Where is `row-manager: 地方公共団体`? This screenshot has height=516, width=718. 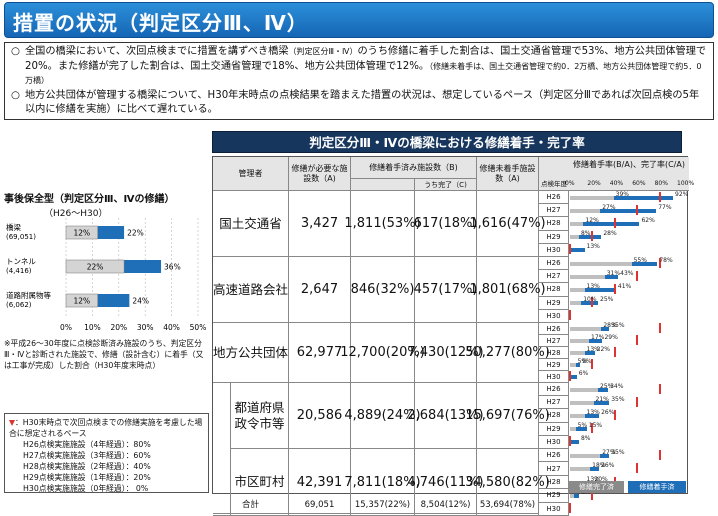
row-manager: 地方公共団体 is located at coordinates (251, 353).